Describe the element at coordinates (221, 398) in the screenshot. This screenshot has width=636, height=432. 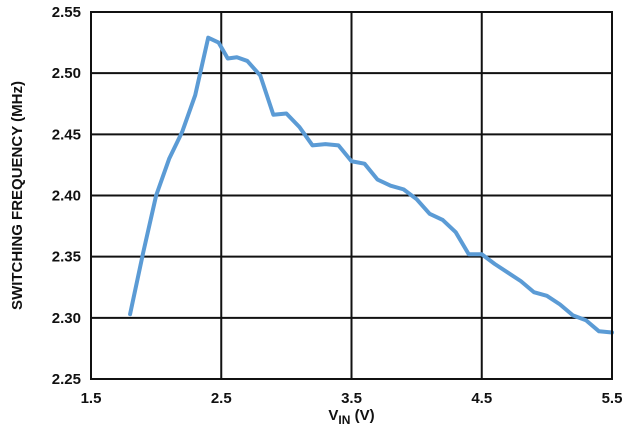
I see `x-tick-label: 2.5` at that location.